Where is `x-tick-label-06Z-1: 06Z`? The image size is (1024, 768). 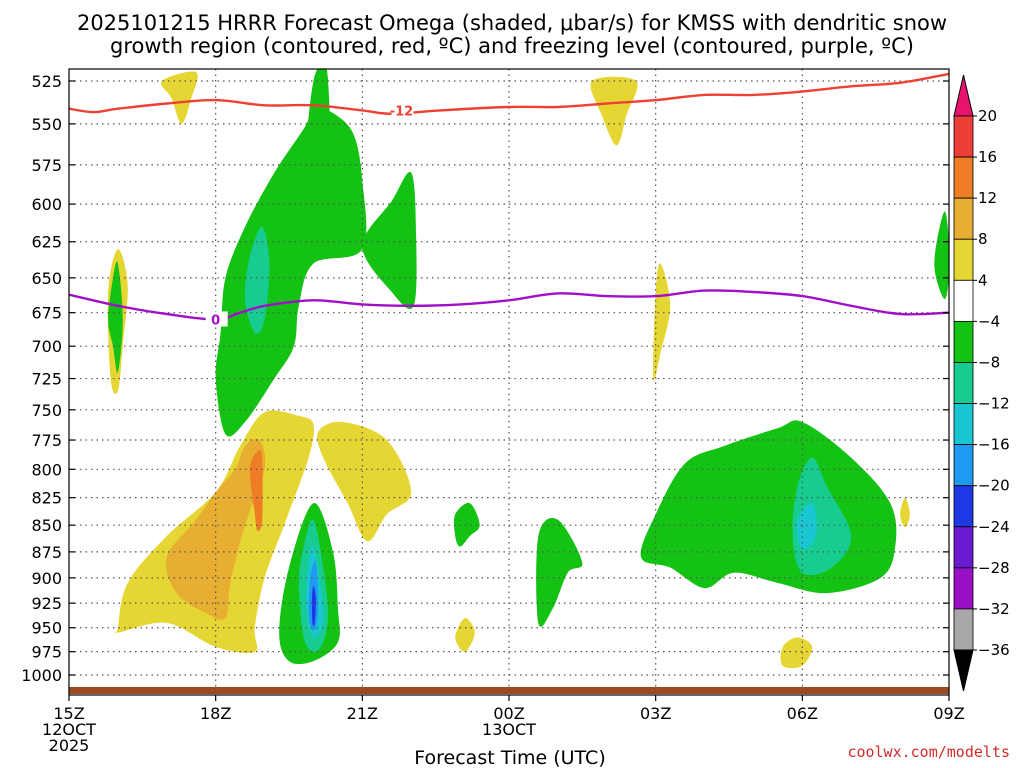 x-tick-label-06Z-1: 06Z is located at coordinates (802, 713).